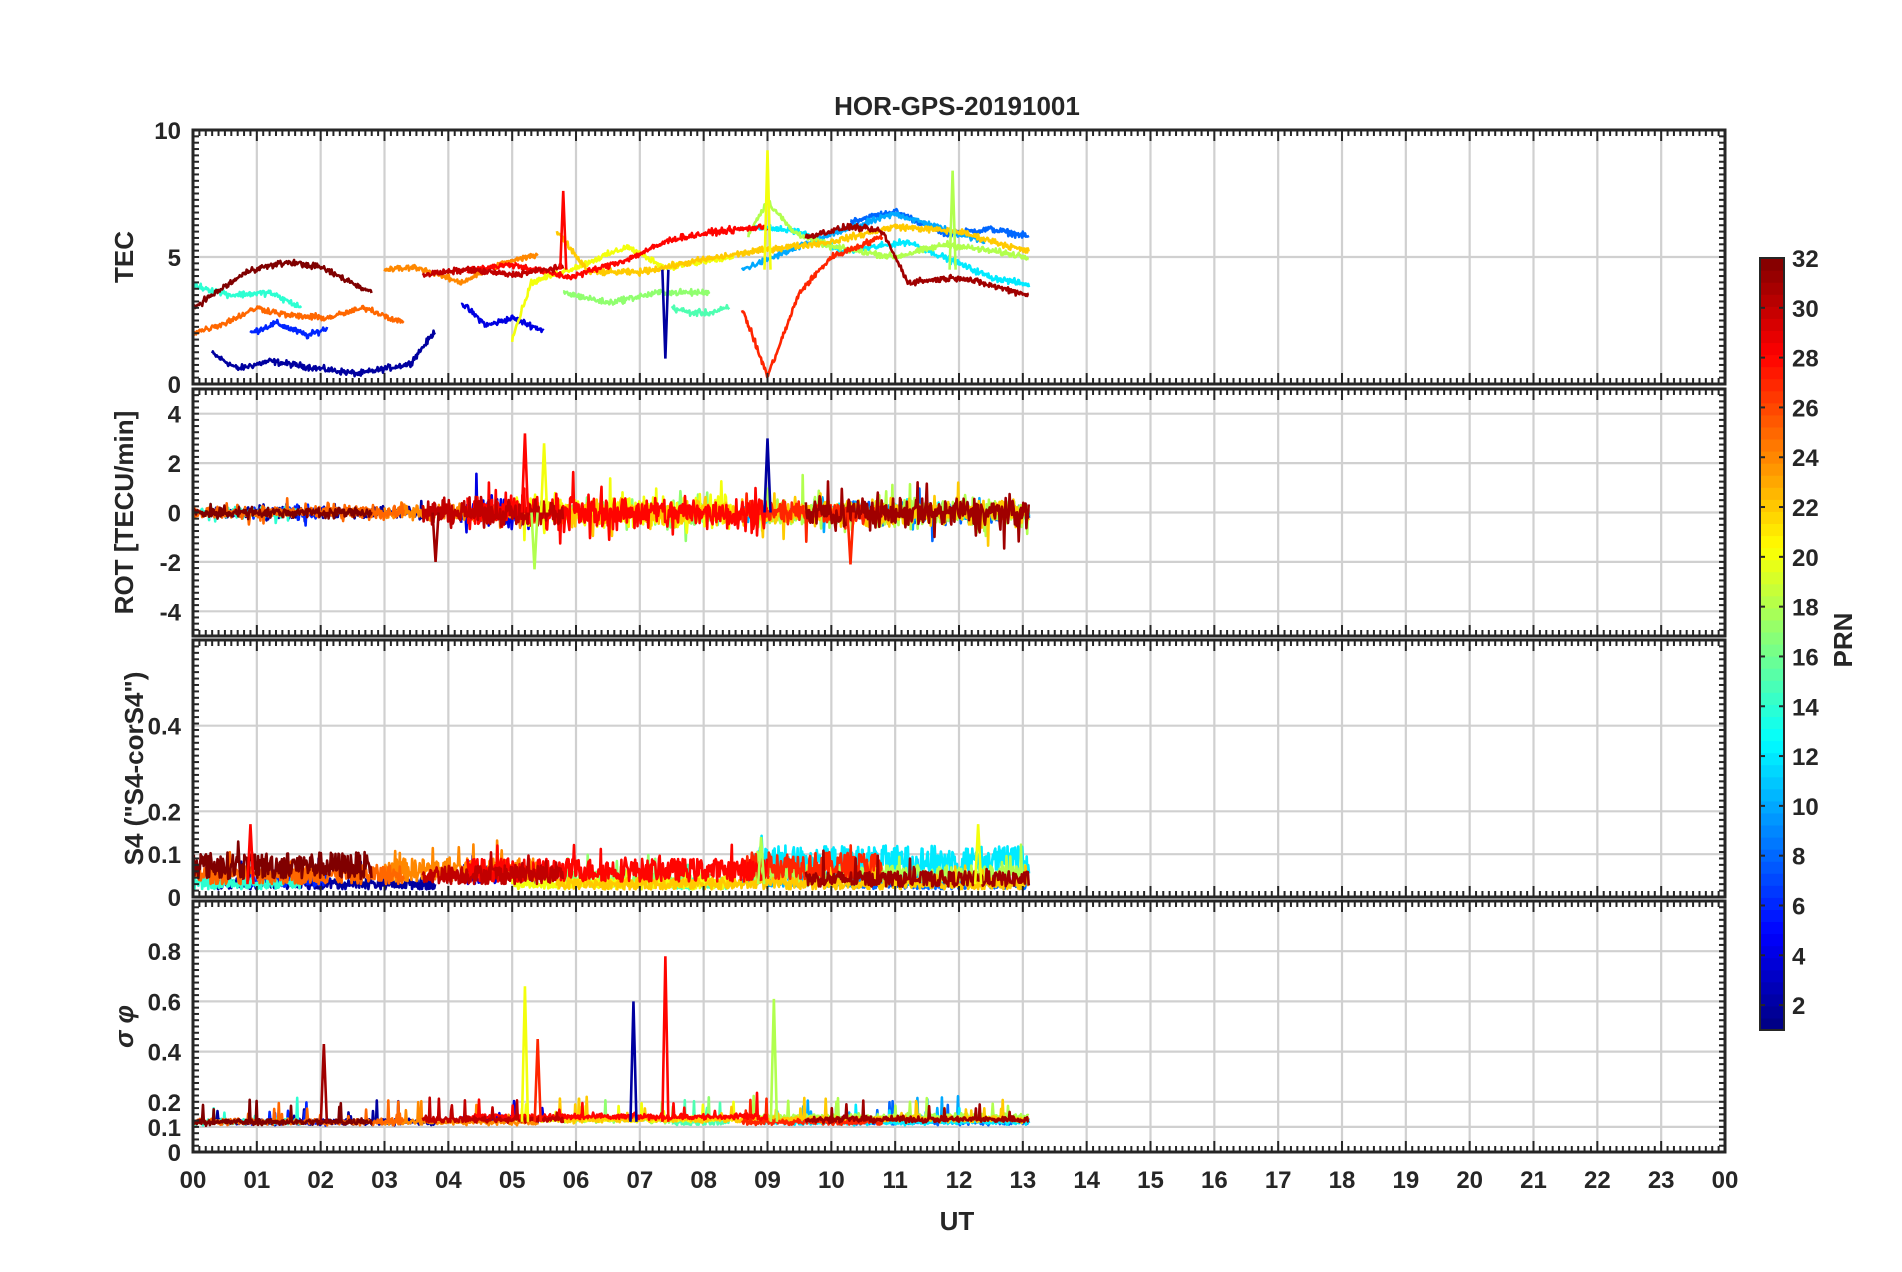 The width and height of the screenshot is (1902, 1272). Describe the element at coordinates (957, 1221) in the screenshot. I see `x-axis-label: UT` at that location.